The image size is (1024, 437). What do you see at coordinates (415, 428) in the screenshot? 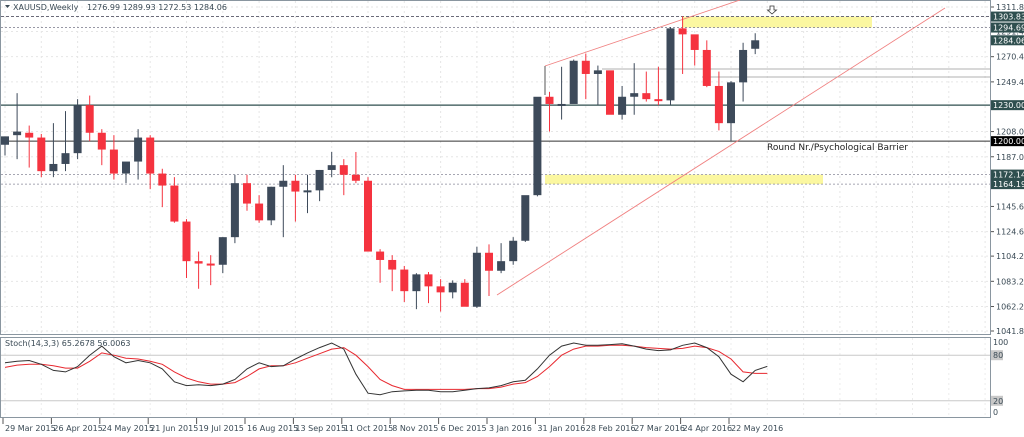
I see `time-tick-label: 8 Nov 2015` at bounding box center [415, 428].